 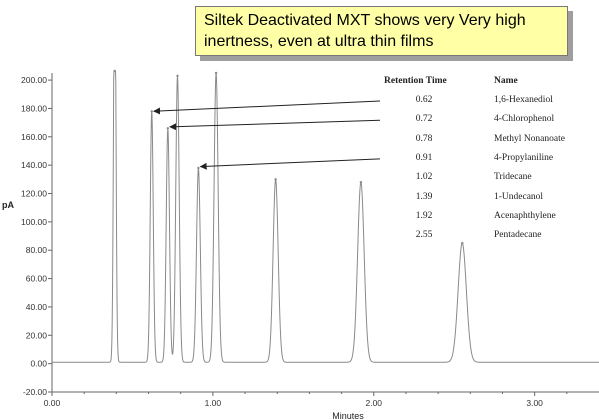 I want to click on legend-compound-name: Tridecane, so click(x=513, y=177).